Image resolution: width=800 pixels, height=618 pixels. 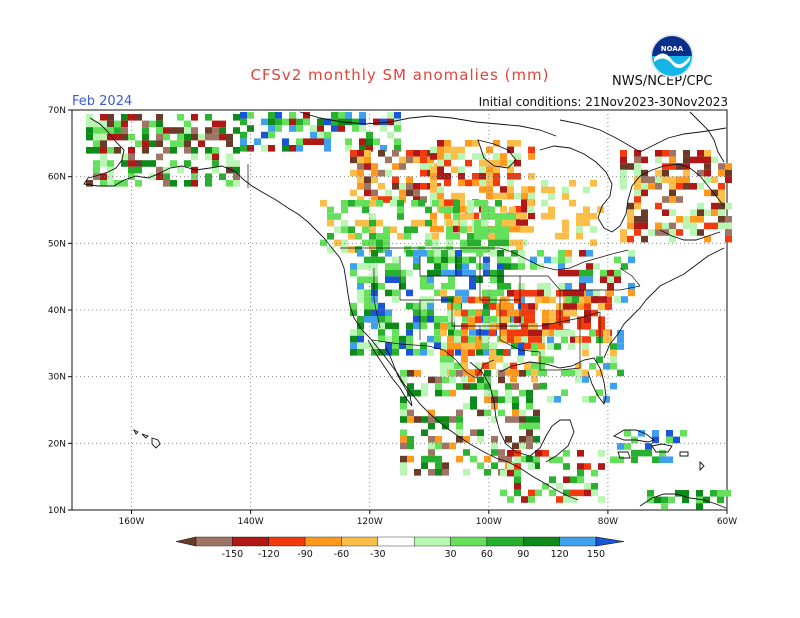 I want to click on colorbar-segment, so click(x=578, y=541).